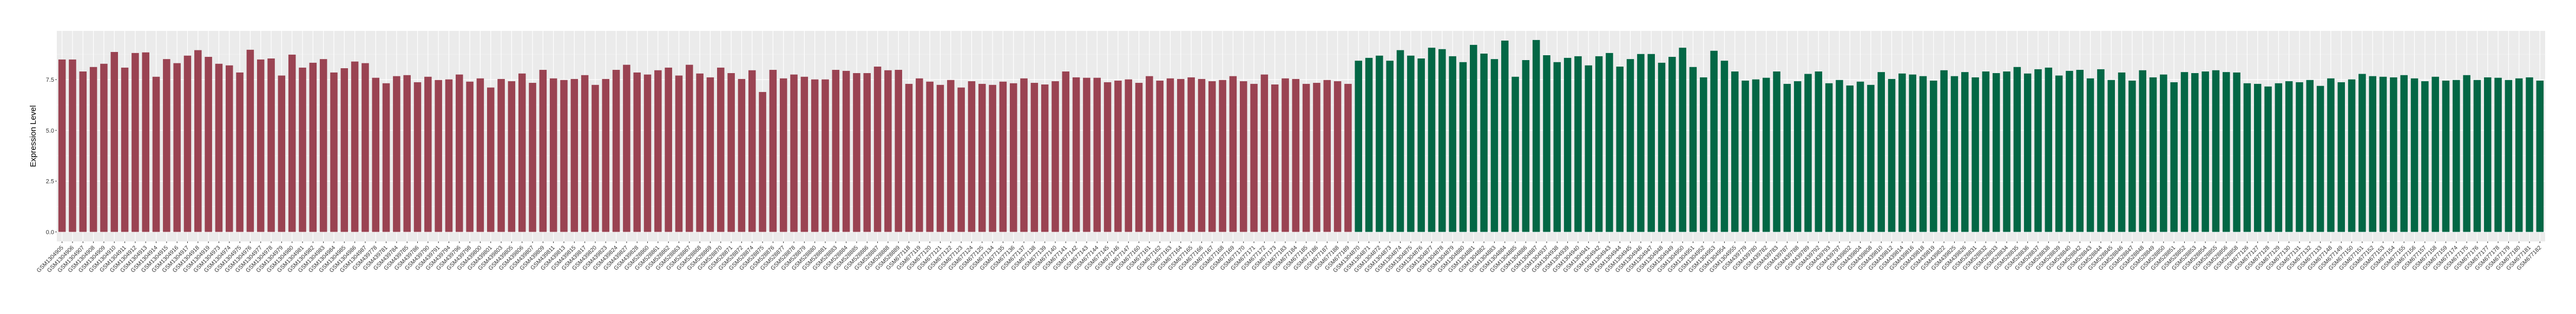  I want to click on bar-GSM677135, so click(1003, 156).